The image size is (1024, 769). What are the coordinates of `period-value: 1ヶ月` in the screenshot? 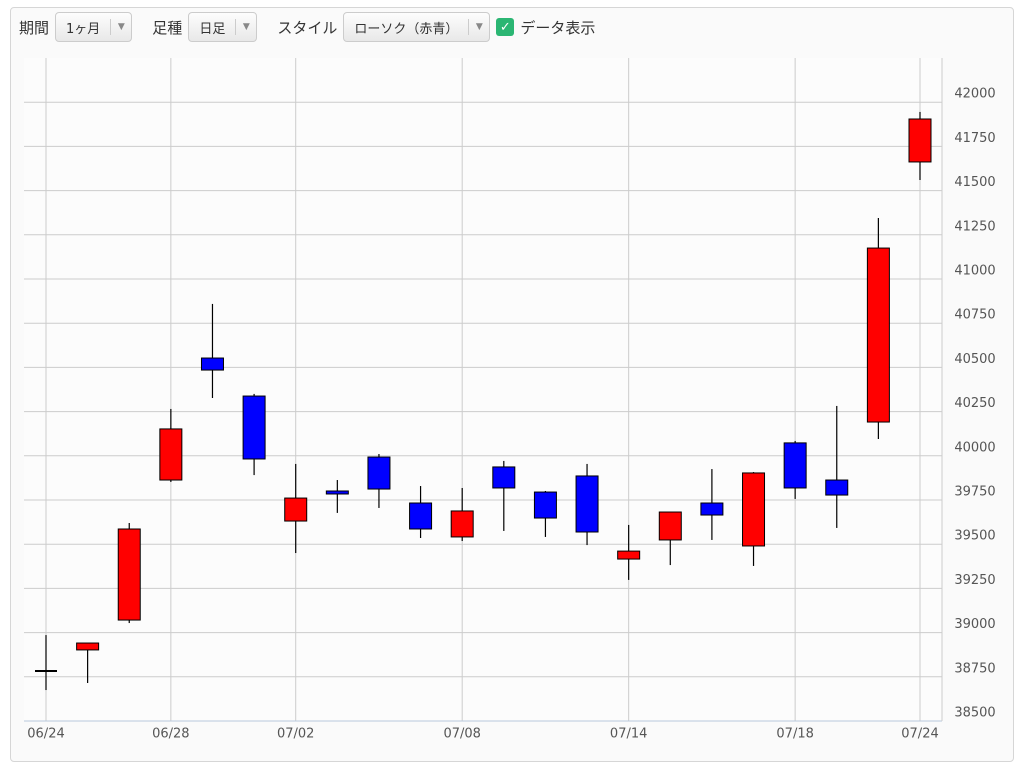 It's located at (83, 29).